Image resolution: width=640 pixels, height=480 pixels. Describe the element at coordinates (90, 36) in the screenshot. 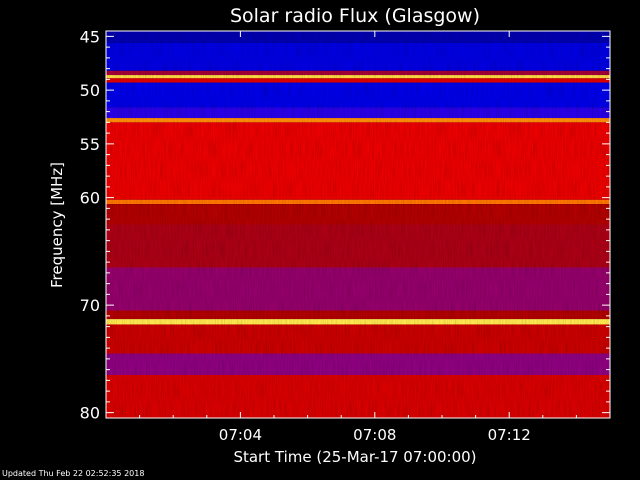

I see `y-tick-label: 45` at that location.